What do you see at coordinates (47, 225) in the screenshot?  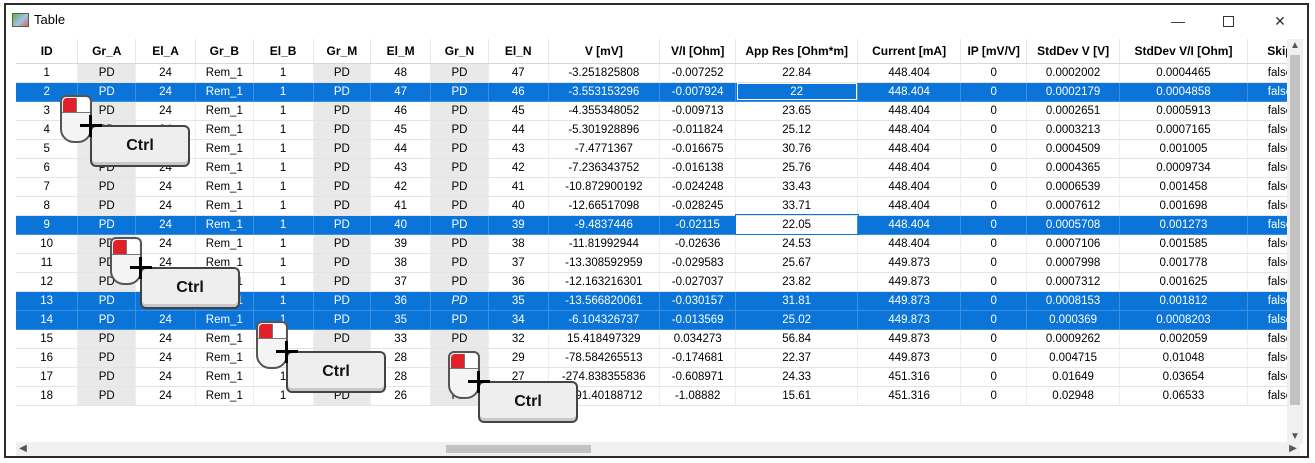 I see `table-cell: 9` at bounding box center [47, 225].